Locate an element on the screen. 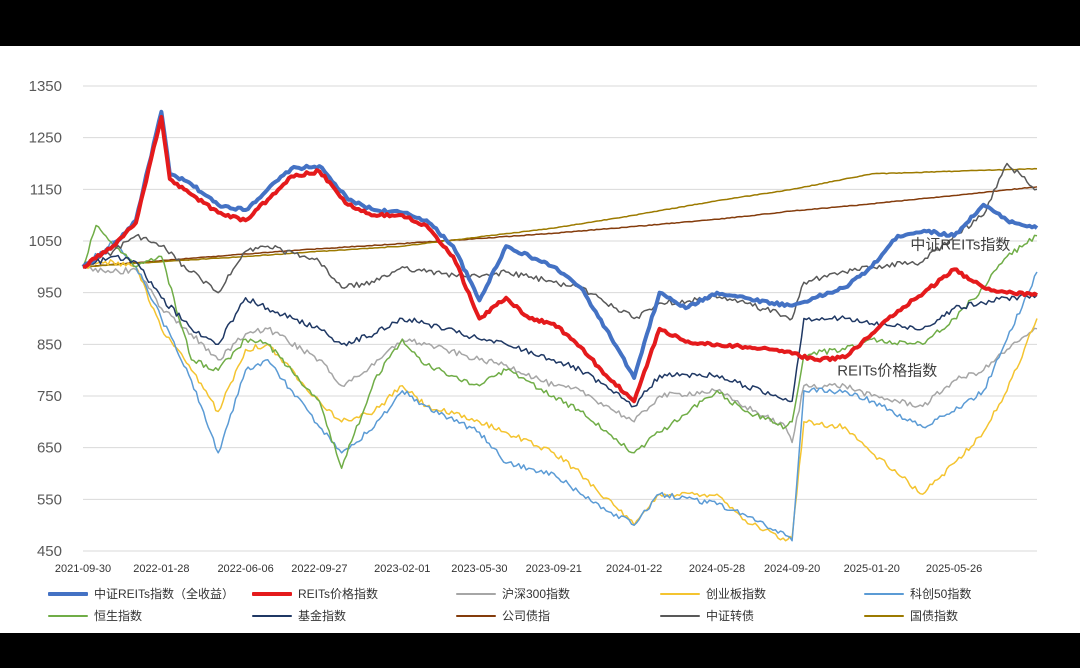 Image resolution: width=1080 pixels, height=668 pixels. legend-label: 国债指数 is located at coordinates (934, 616).